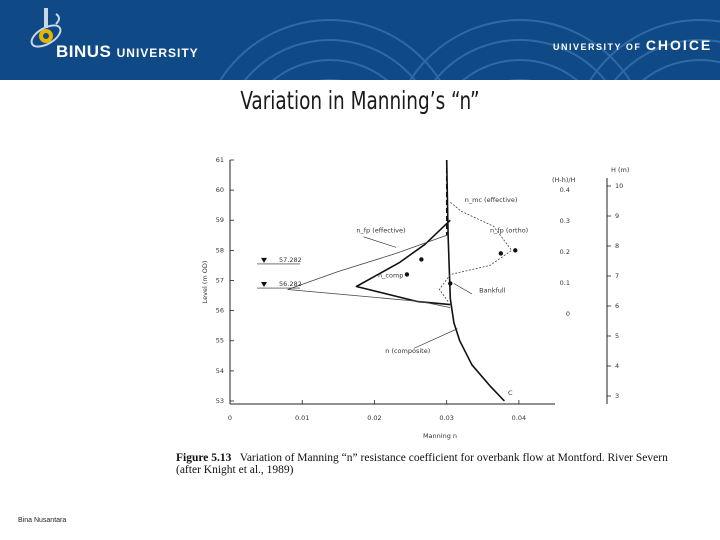  Describe the element at coordinates (220, 160) in the screenshot. I see `y-tick-label: 61` at that location.